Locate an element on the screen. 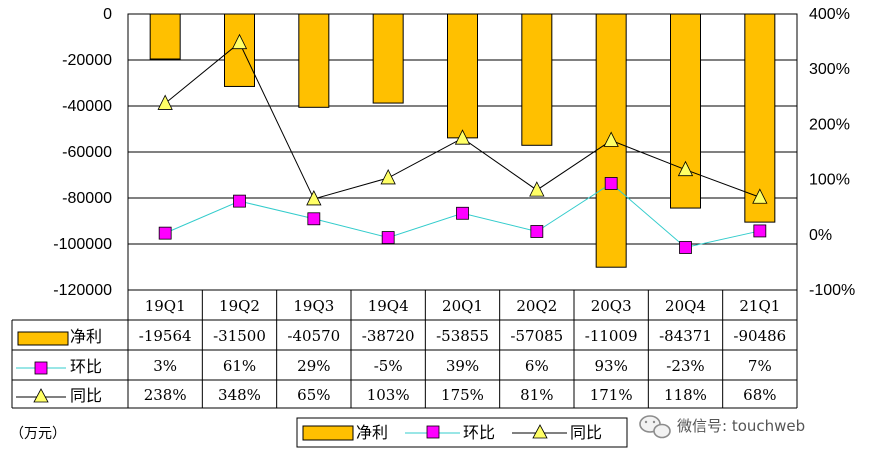 The width and height of the screenshot is (884, 465). watermark: 微信号: touchweb is located at coordinates (722, 427).